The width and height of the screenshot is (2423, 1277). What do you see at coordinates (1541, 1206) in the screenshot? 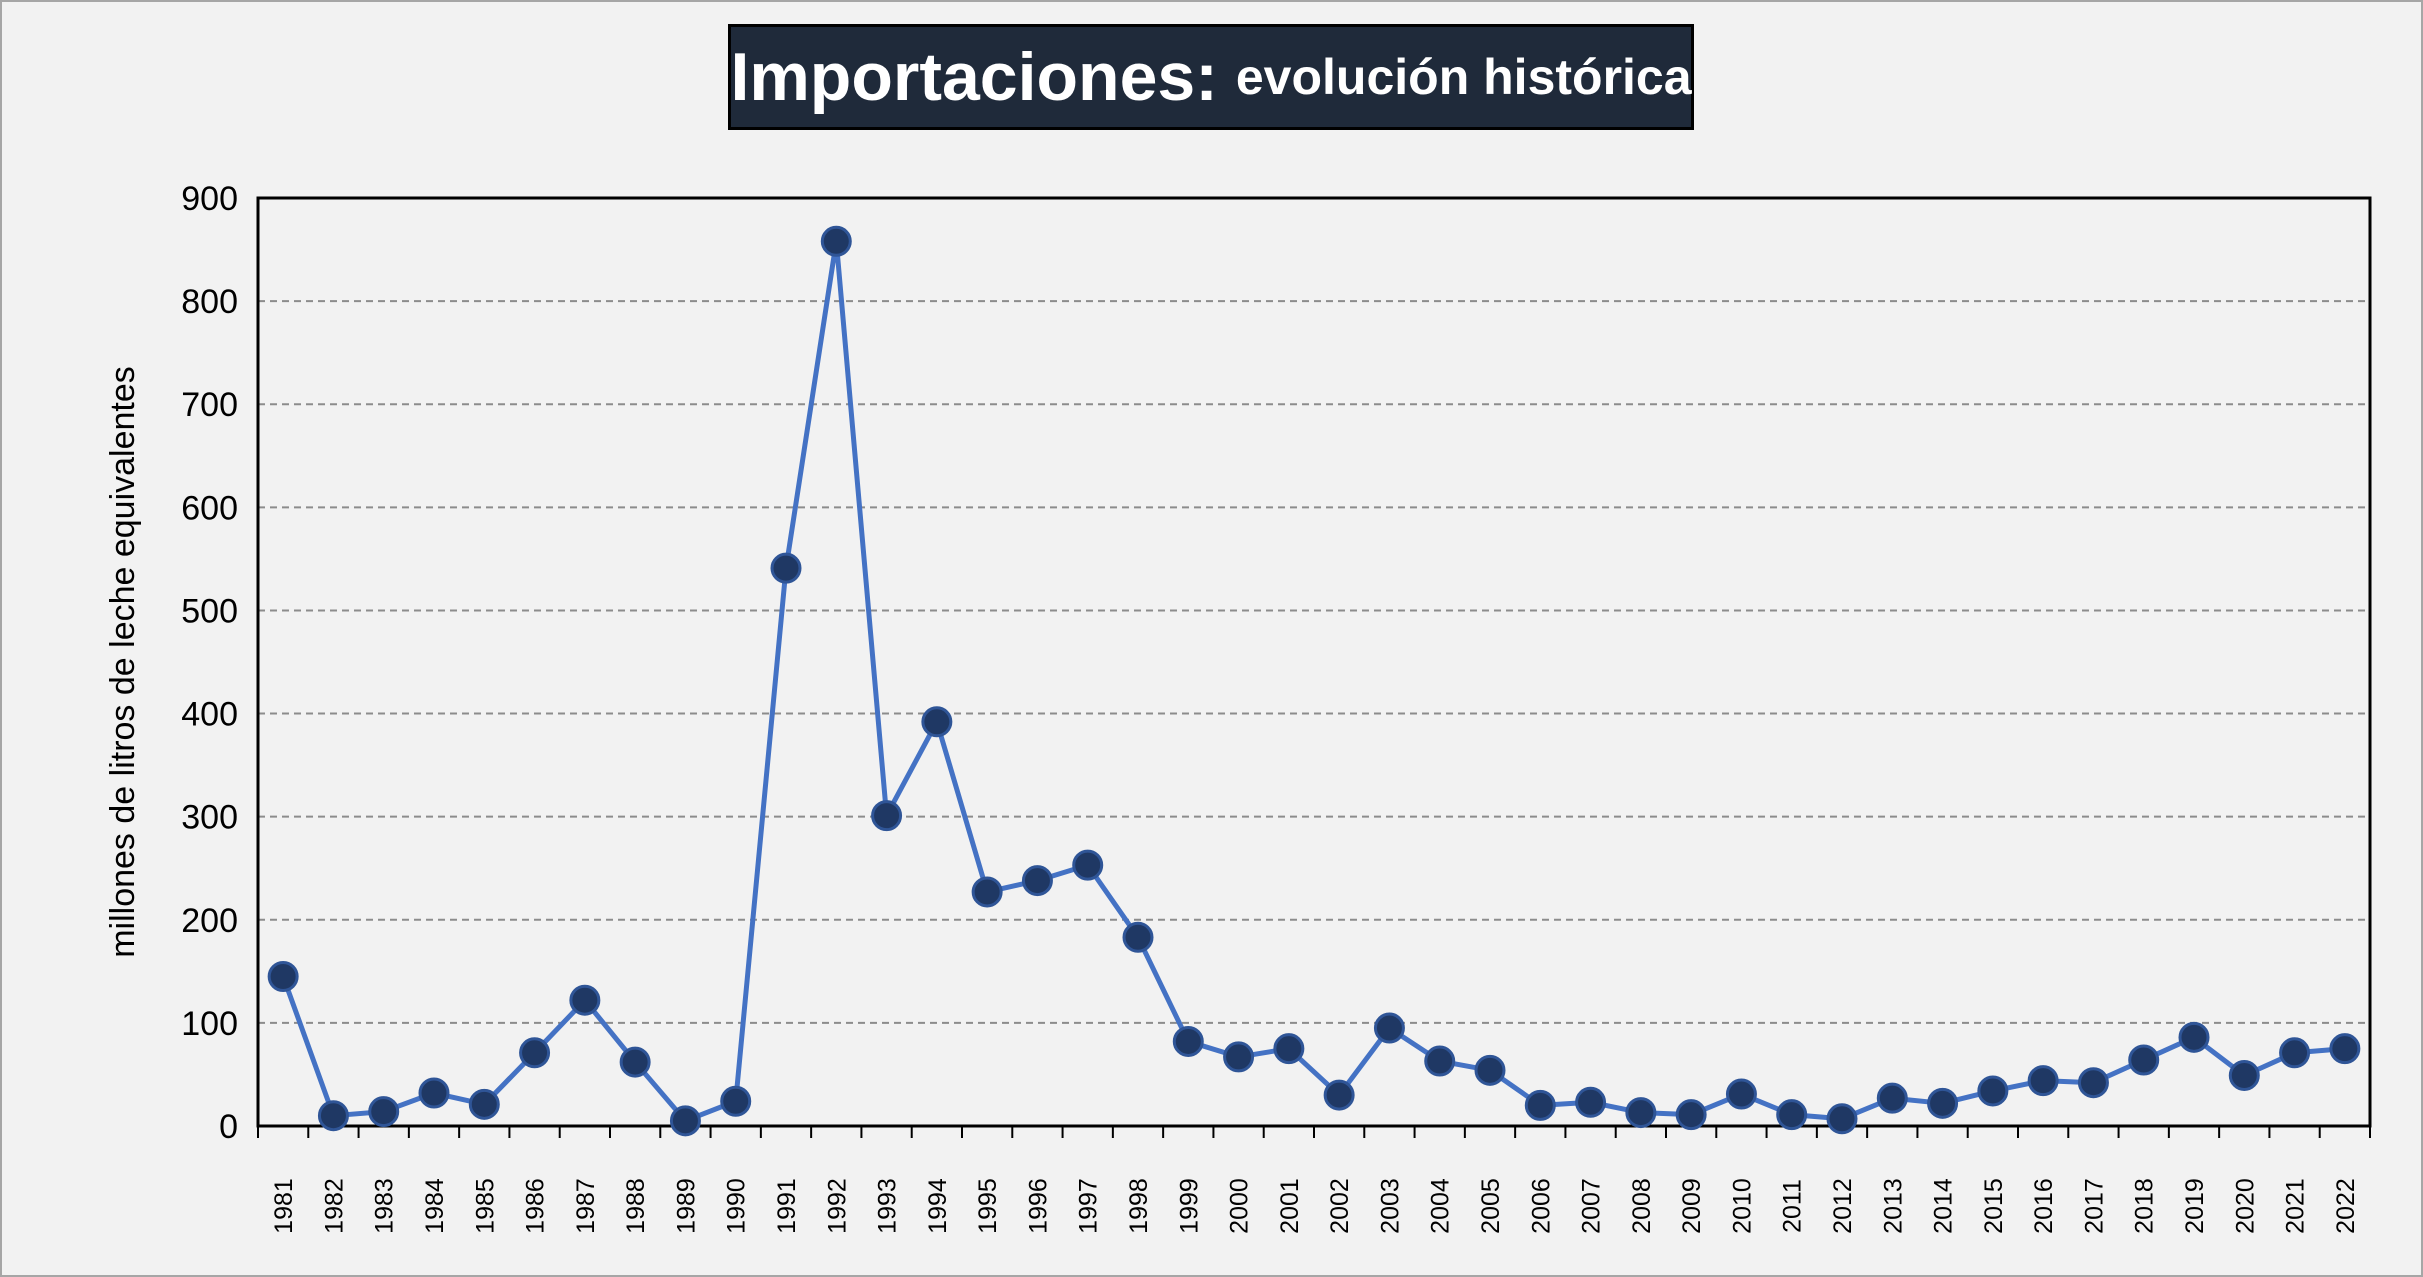
I see `x-tick-label: 2006` at bounding box center [1541, 1206].